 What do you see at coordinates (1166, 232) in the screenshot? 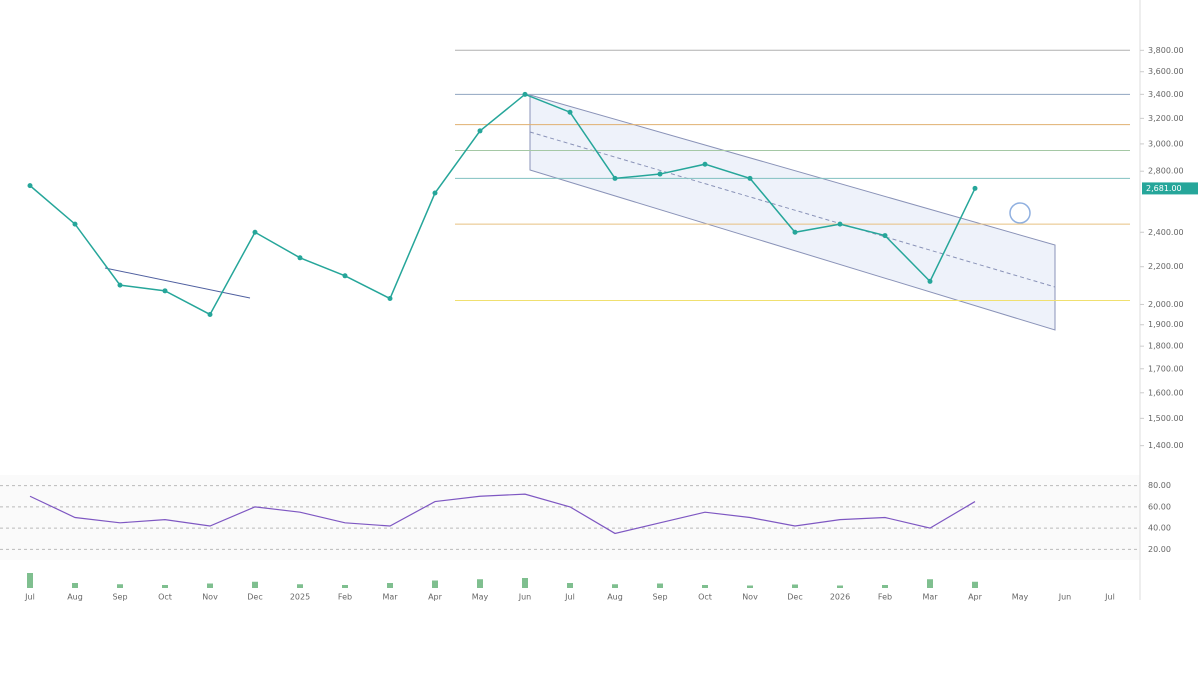
I see `y-tick-label: 2,400.00` at bounding box center [1166, 232].